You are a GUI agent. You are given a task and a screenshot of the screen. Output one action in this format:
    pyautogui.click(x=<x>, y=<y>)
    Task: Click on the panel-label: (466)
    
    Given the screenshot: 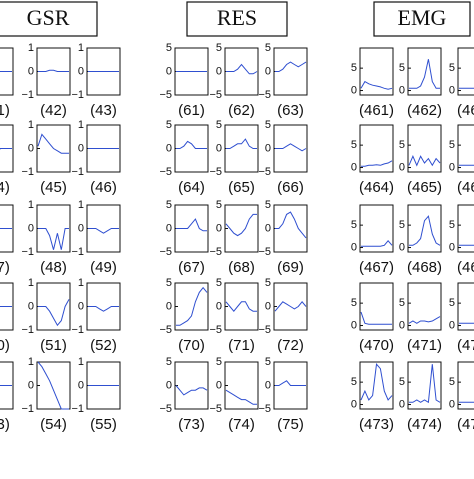 What is the action you would take?
    pyautogui.click(x=465, y=187)
    